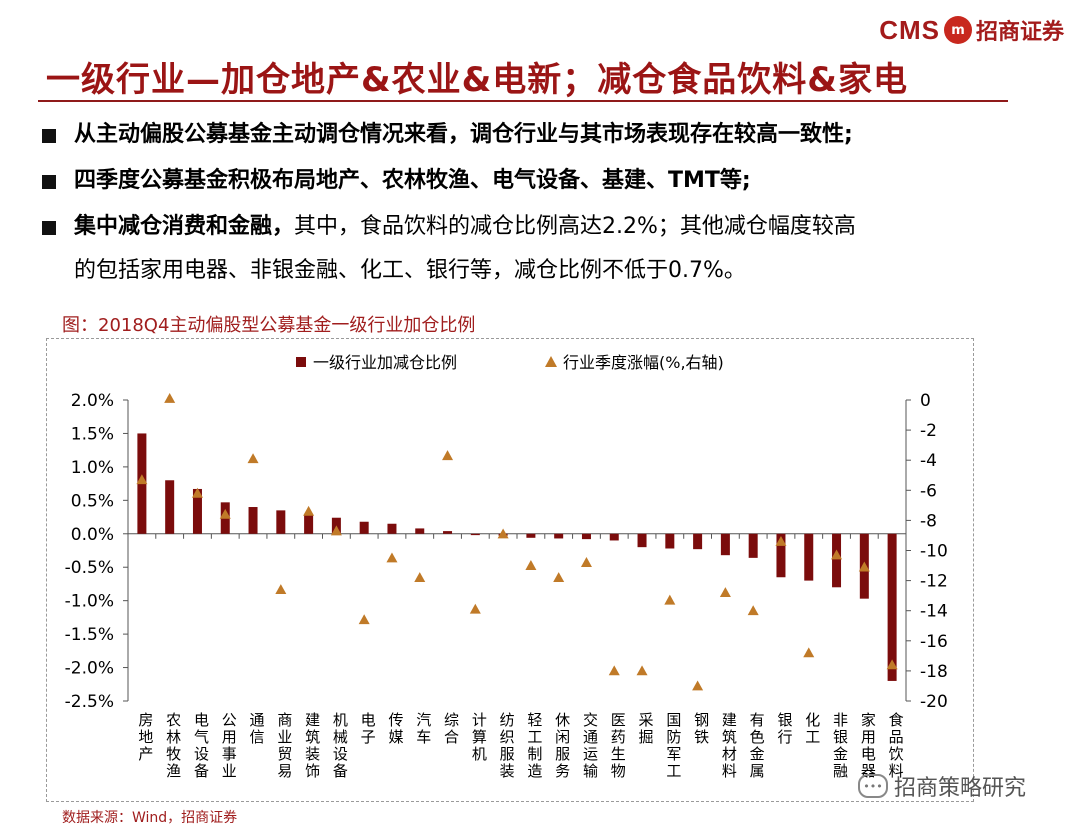  Describe the element at coordinates (575, 226) in the screenshot. I see `bullet-text: 其中，食品饮料的减仓比例高达2.2%；其他减仓幅度较高` at that location.